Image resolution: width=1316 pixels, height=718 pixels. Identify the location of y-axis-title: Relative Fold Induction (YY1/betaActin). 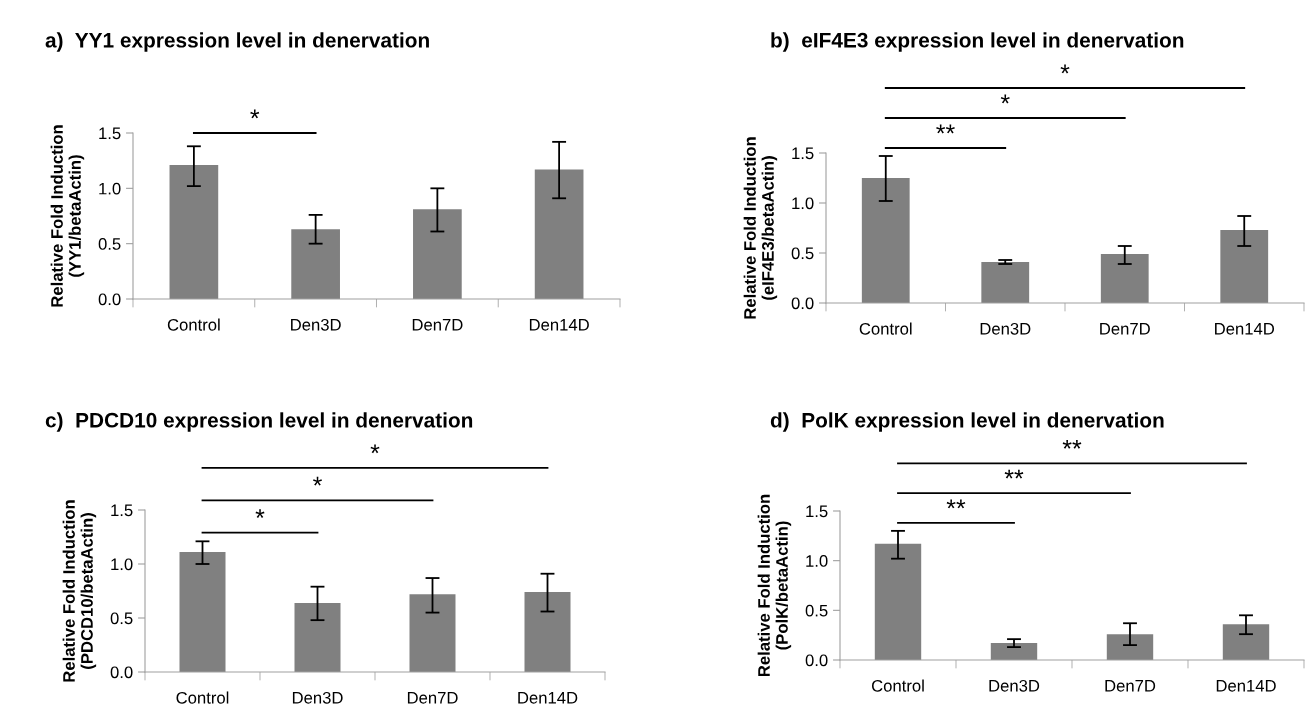
(67, 216).